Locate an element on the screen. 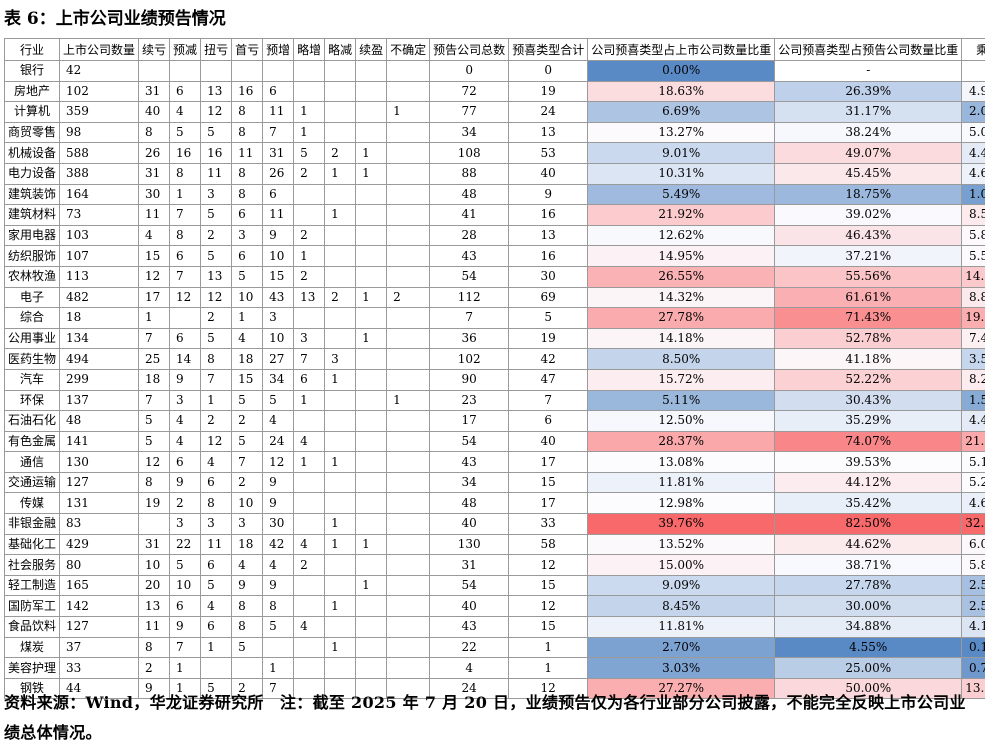 Image resolution: width=985 pixels, height=749 pixels. header-cell: 乘积 is located at coordinates (973, 49).